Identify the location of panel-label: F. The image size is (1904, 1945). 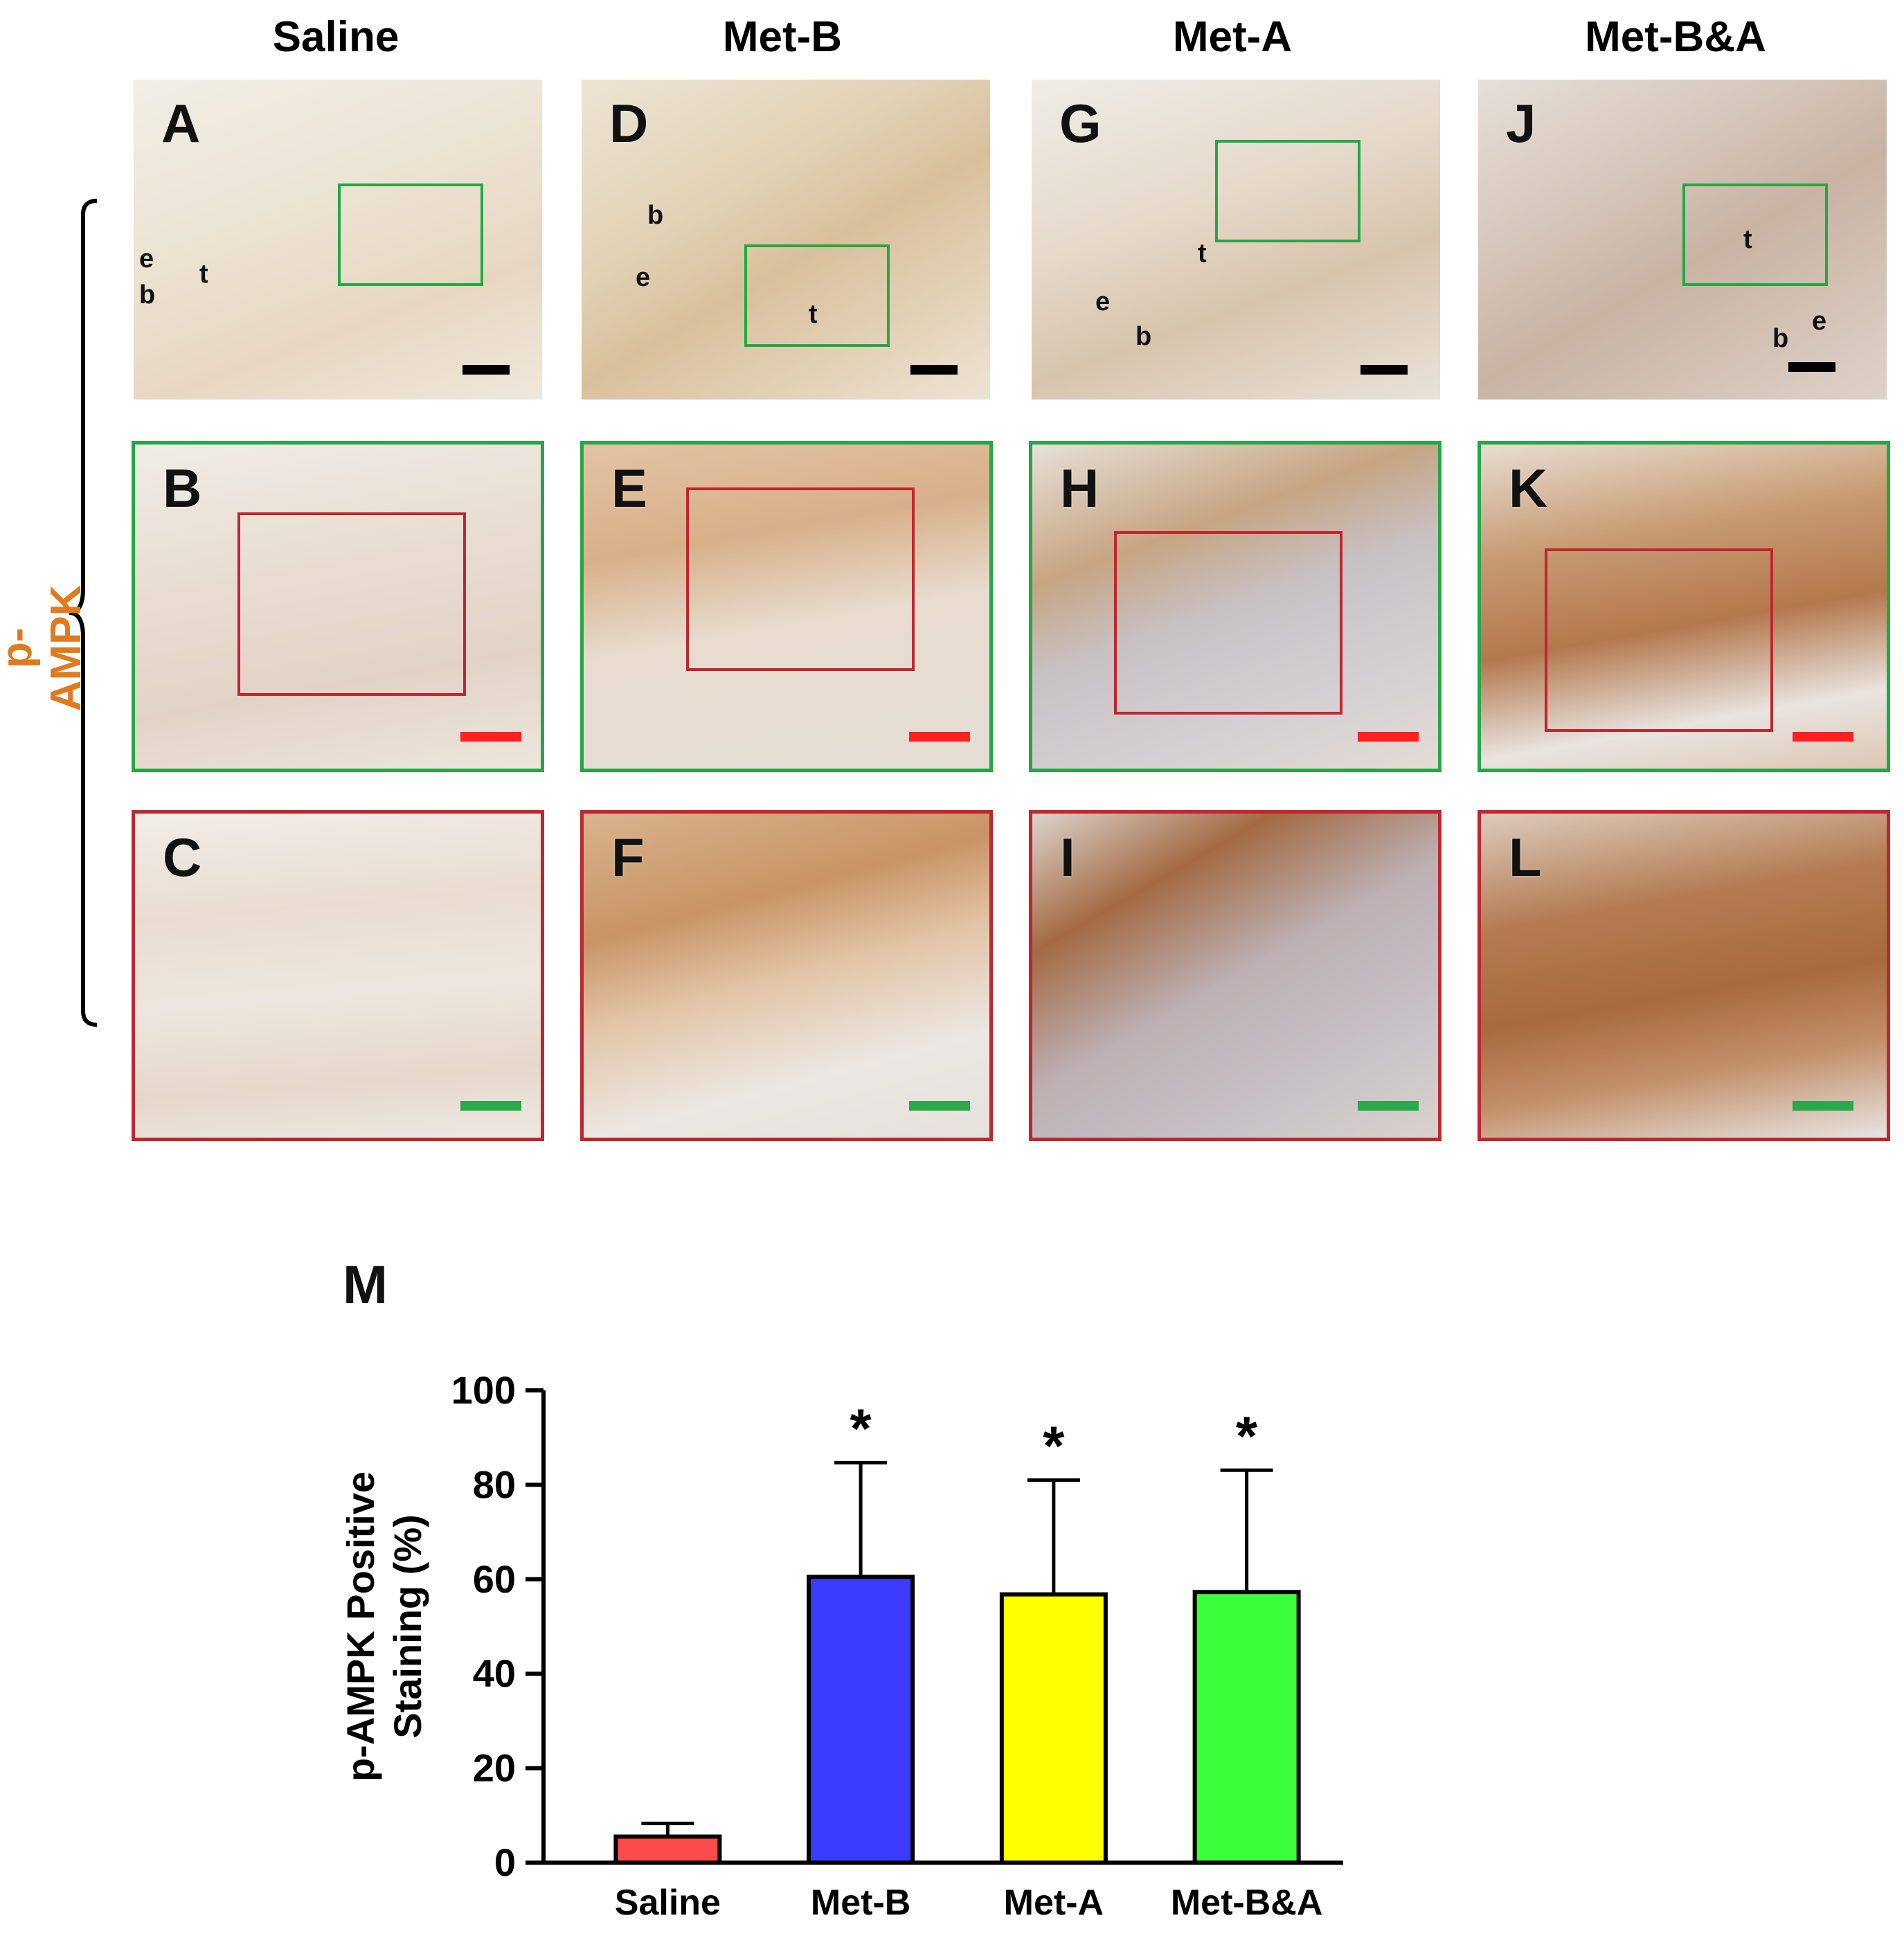
(628, 858).